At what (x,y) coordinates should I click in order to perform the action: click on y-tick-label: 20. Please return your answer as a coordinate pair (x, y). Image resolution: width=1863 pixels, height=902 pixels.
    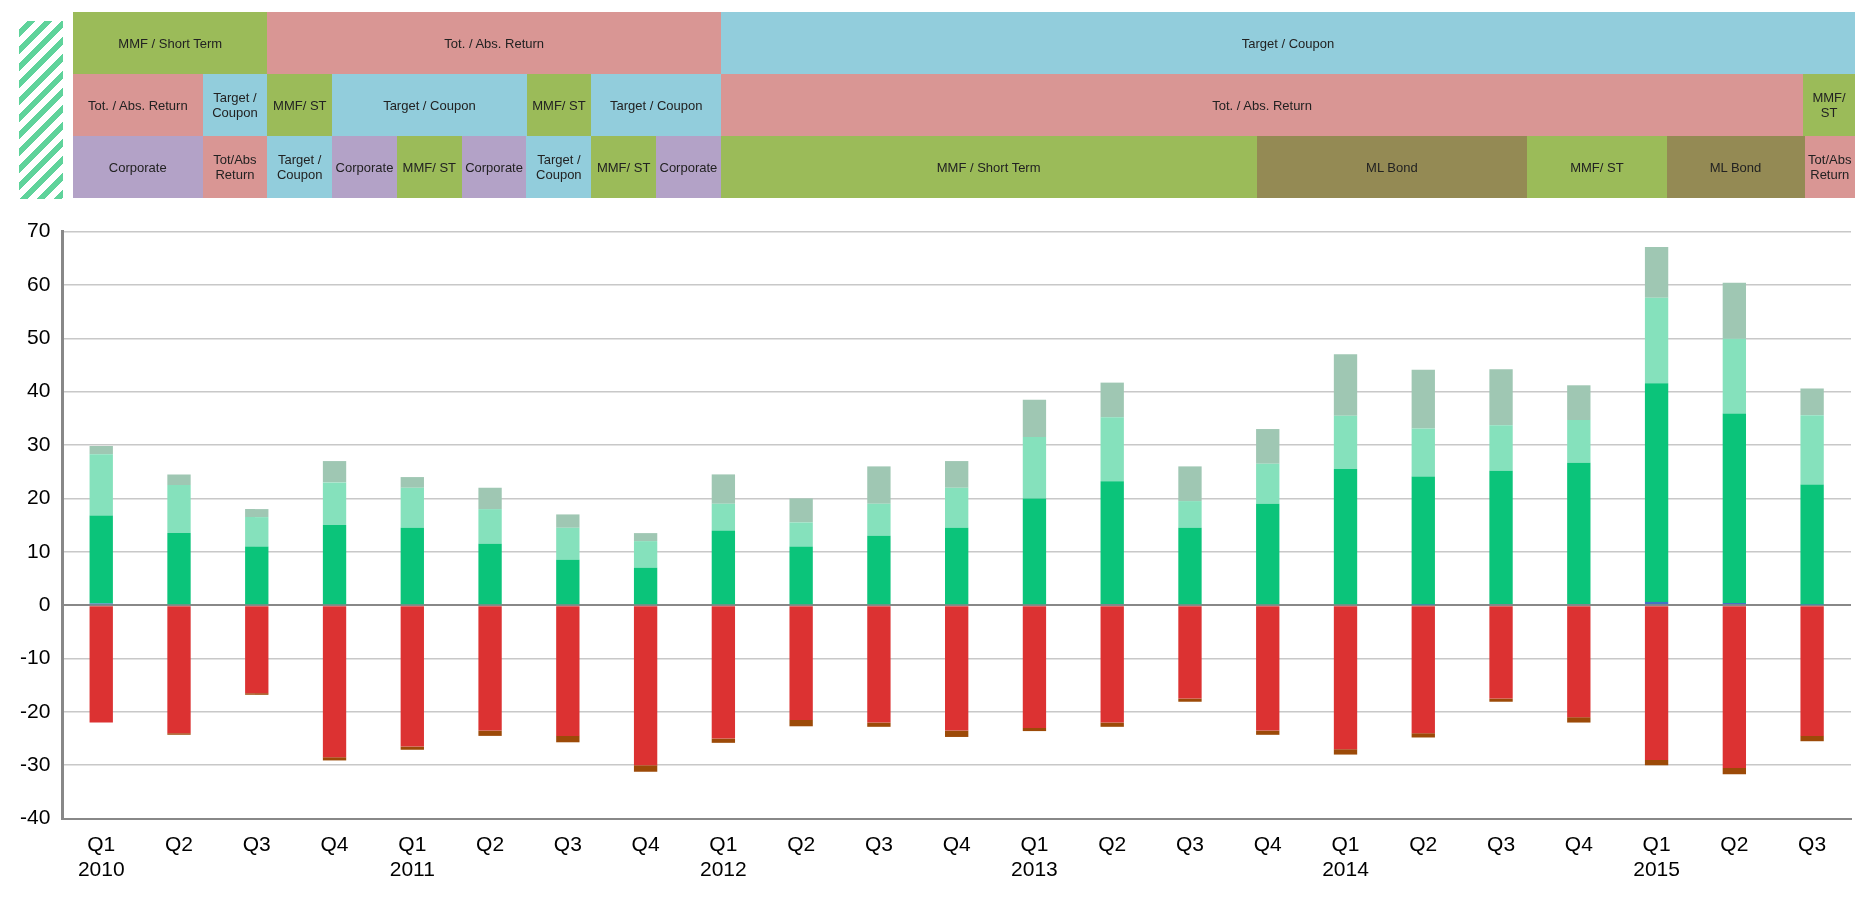
    Looking at the image, I should click on (38, 497).